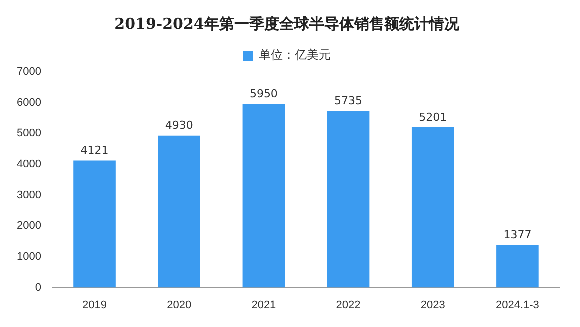  I want to click on x-tick-label: 2023, so click(433, 305).